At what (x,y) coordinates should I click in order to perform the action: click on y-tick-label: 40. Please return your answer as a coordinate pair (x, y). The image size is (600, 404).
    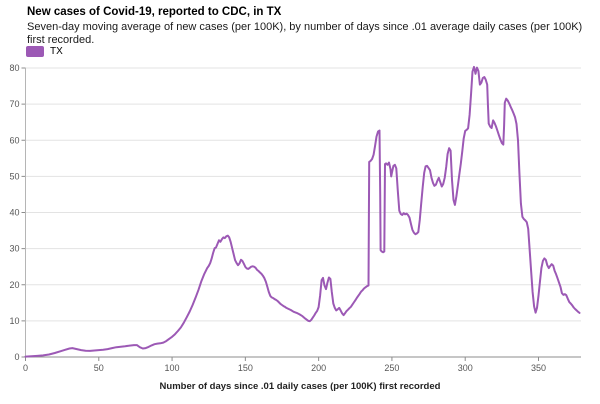
    Looking at the image, I should click on (14, 213).